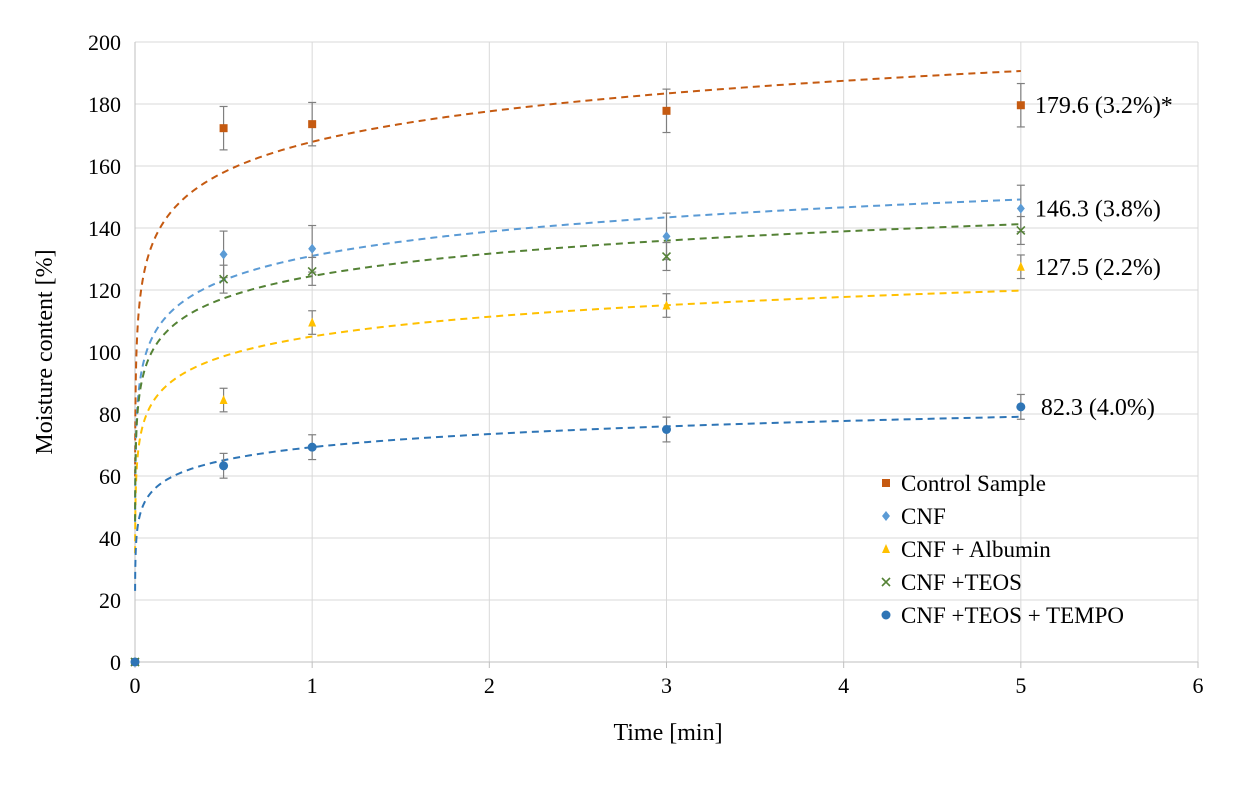 Image resolution: width=1240 pixels, height=787 pixels. Describe the element at coordinates (976, 549) in the screenshot. I see `legend-label: CNF + Albumin` at that location.